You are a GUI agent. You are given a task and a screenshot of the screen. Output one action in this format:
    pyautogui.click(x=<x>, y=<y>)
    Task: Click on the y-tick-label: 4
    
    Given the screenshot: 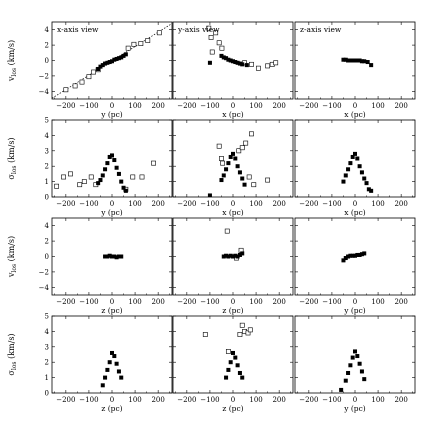 What is the action you would take?
    pyautogui.click(x=47, y=332)
    